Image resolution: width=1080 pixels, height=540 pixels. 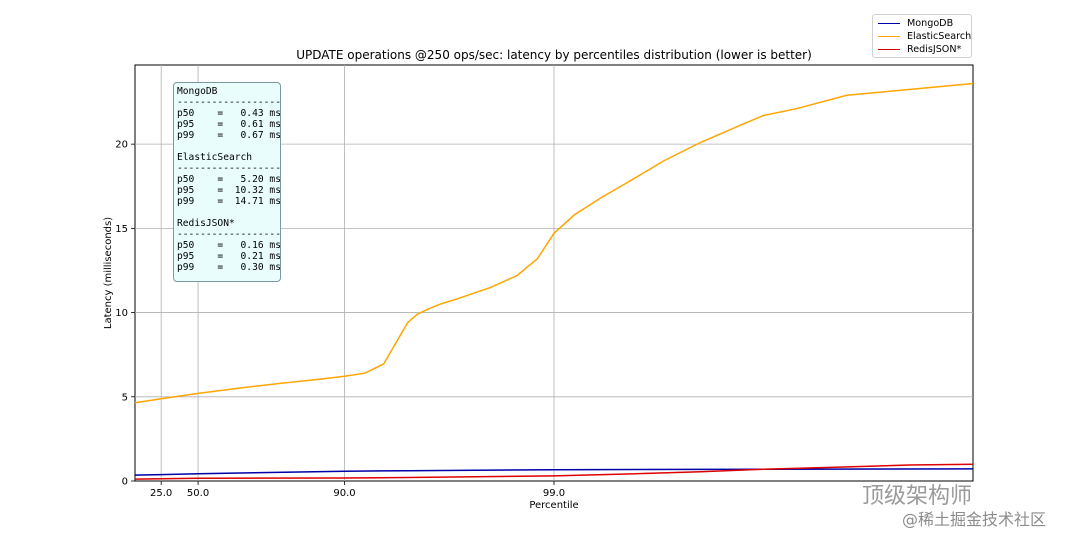 I want to click on y-tick-label: 15, so click(x=121, y=229).